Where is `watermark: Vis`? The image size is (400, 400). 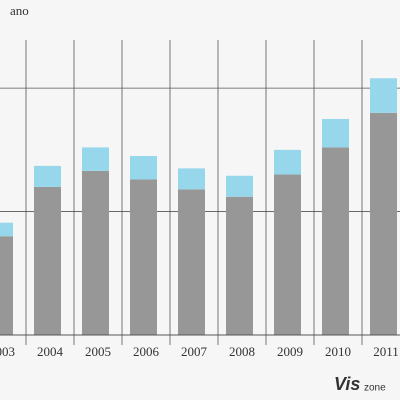 watermark: Vis is located at coordinates (347, 384).